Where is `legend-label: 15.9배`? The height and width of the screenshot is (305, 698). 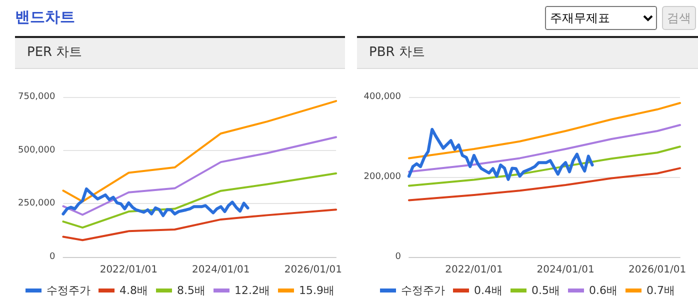 legend-label: 15.9배 is located at coordinates (316, 290).